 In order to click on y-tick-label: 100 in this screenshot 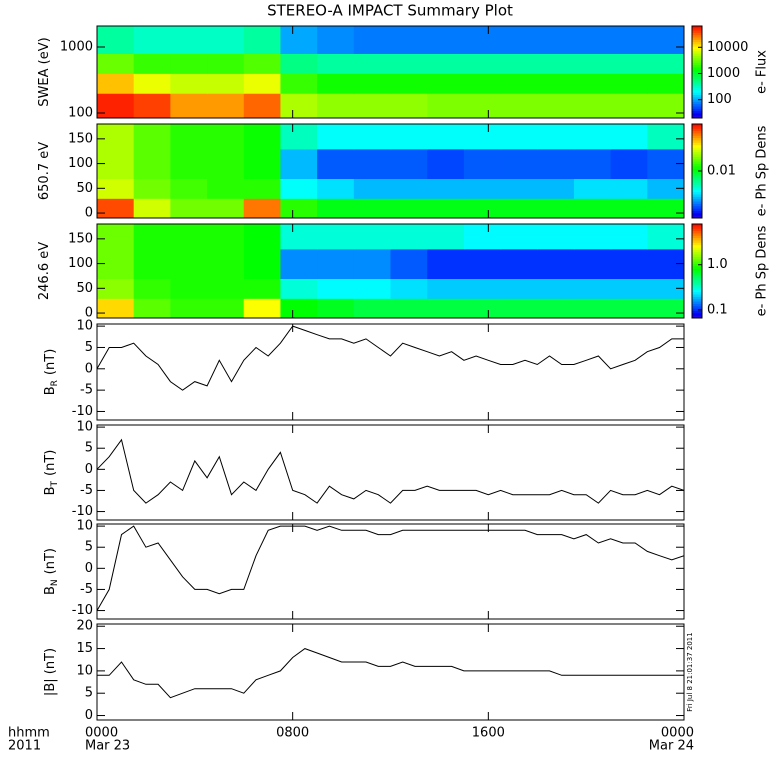, I will do `click(80, 163)`.